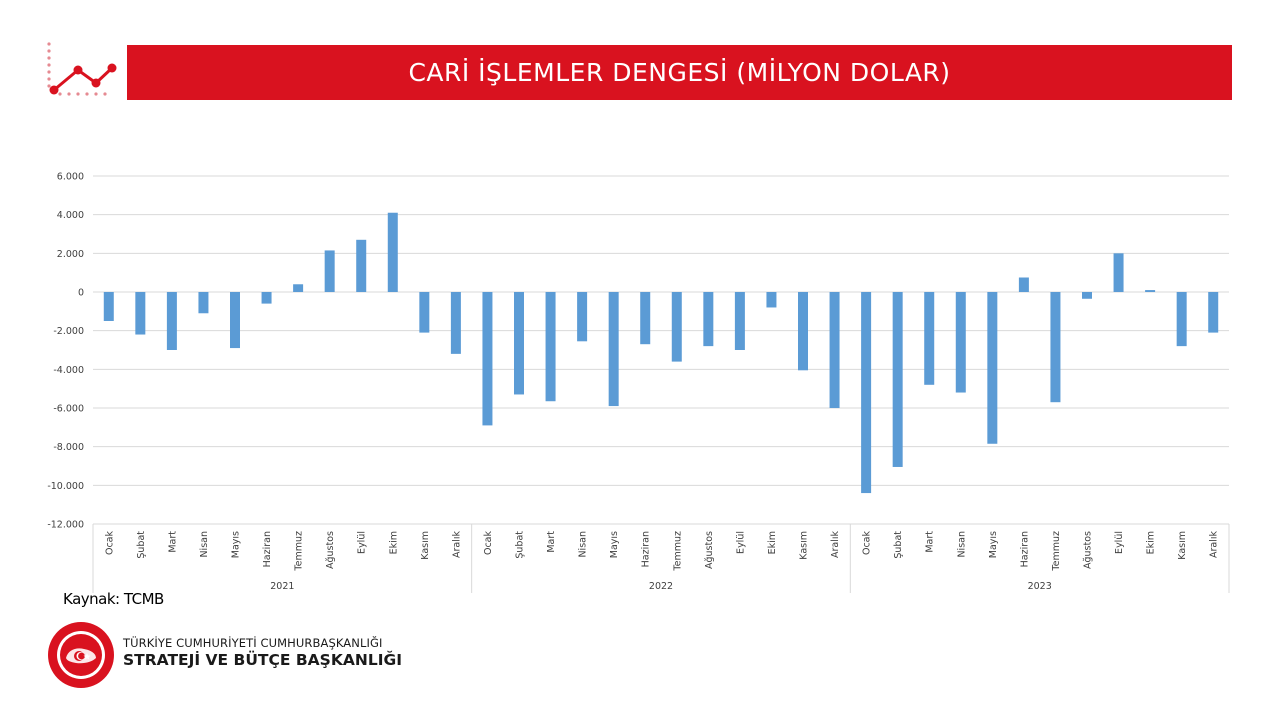 The image size is (1281, 720). Describe the element at coordinates (65, 486) in the screenshot. I see `y-tick-label: -10.000` at that location.